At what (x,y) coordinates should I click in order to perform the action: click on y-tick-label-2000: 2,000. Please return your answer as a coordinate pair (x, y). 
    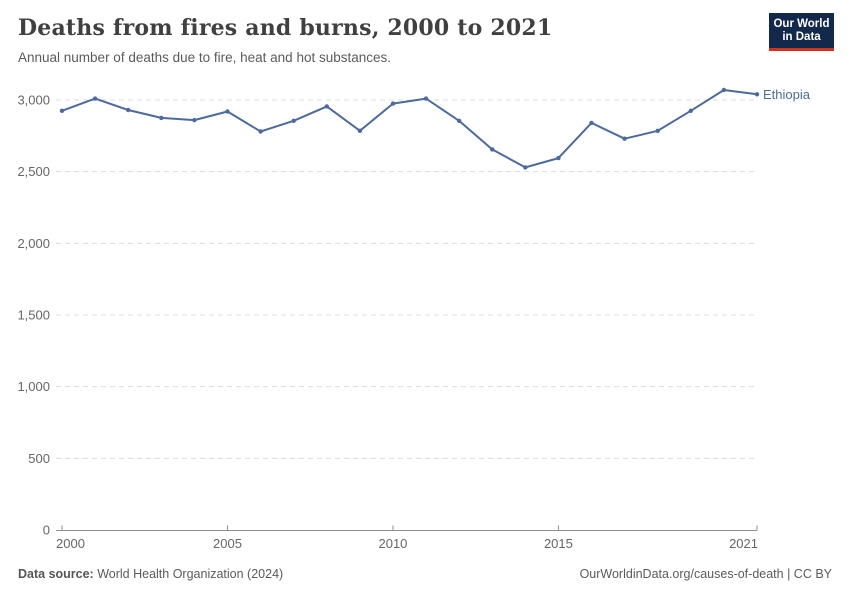
    Looking at the image, I should click on (33, 243).